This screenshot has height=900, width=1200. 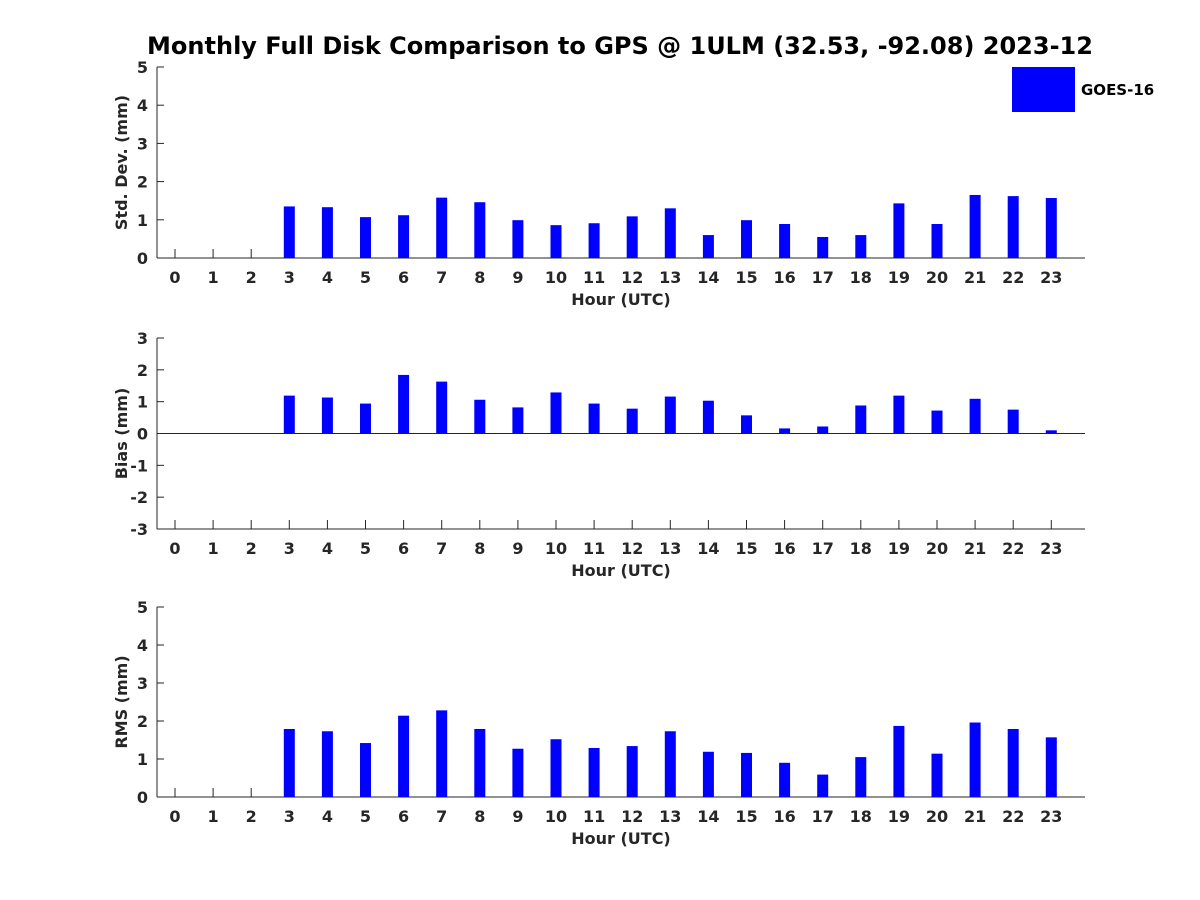 I want to click on y-tick-label: -3, so click(x=139, y=529).